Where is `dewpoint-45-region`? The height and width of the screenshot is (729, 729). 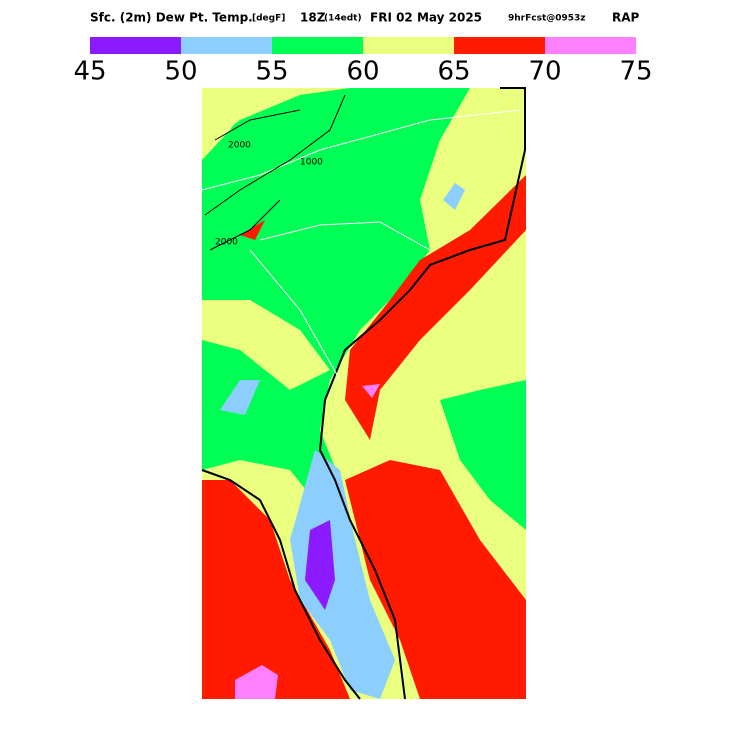 dewpoint-45-region is located at coordinates (320, 565).